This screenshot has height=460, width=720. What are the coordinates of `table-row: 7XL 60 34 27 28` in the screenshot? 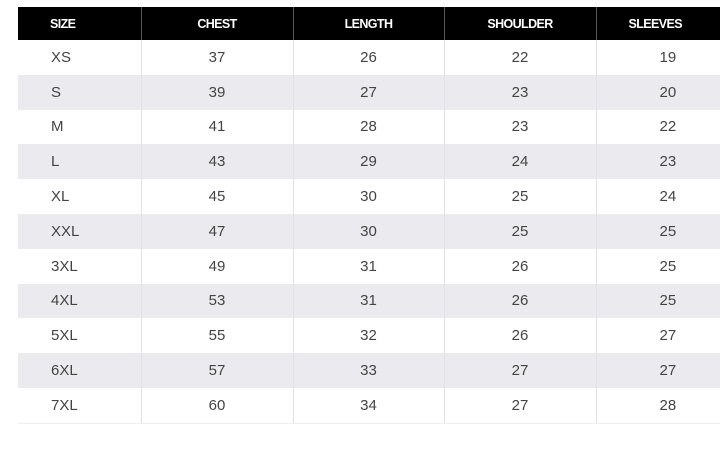 It's located at (369, 405).